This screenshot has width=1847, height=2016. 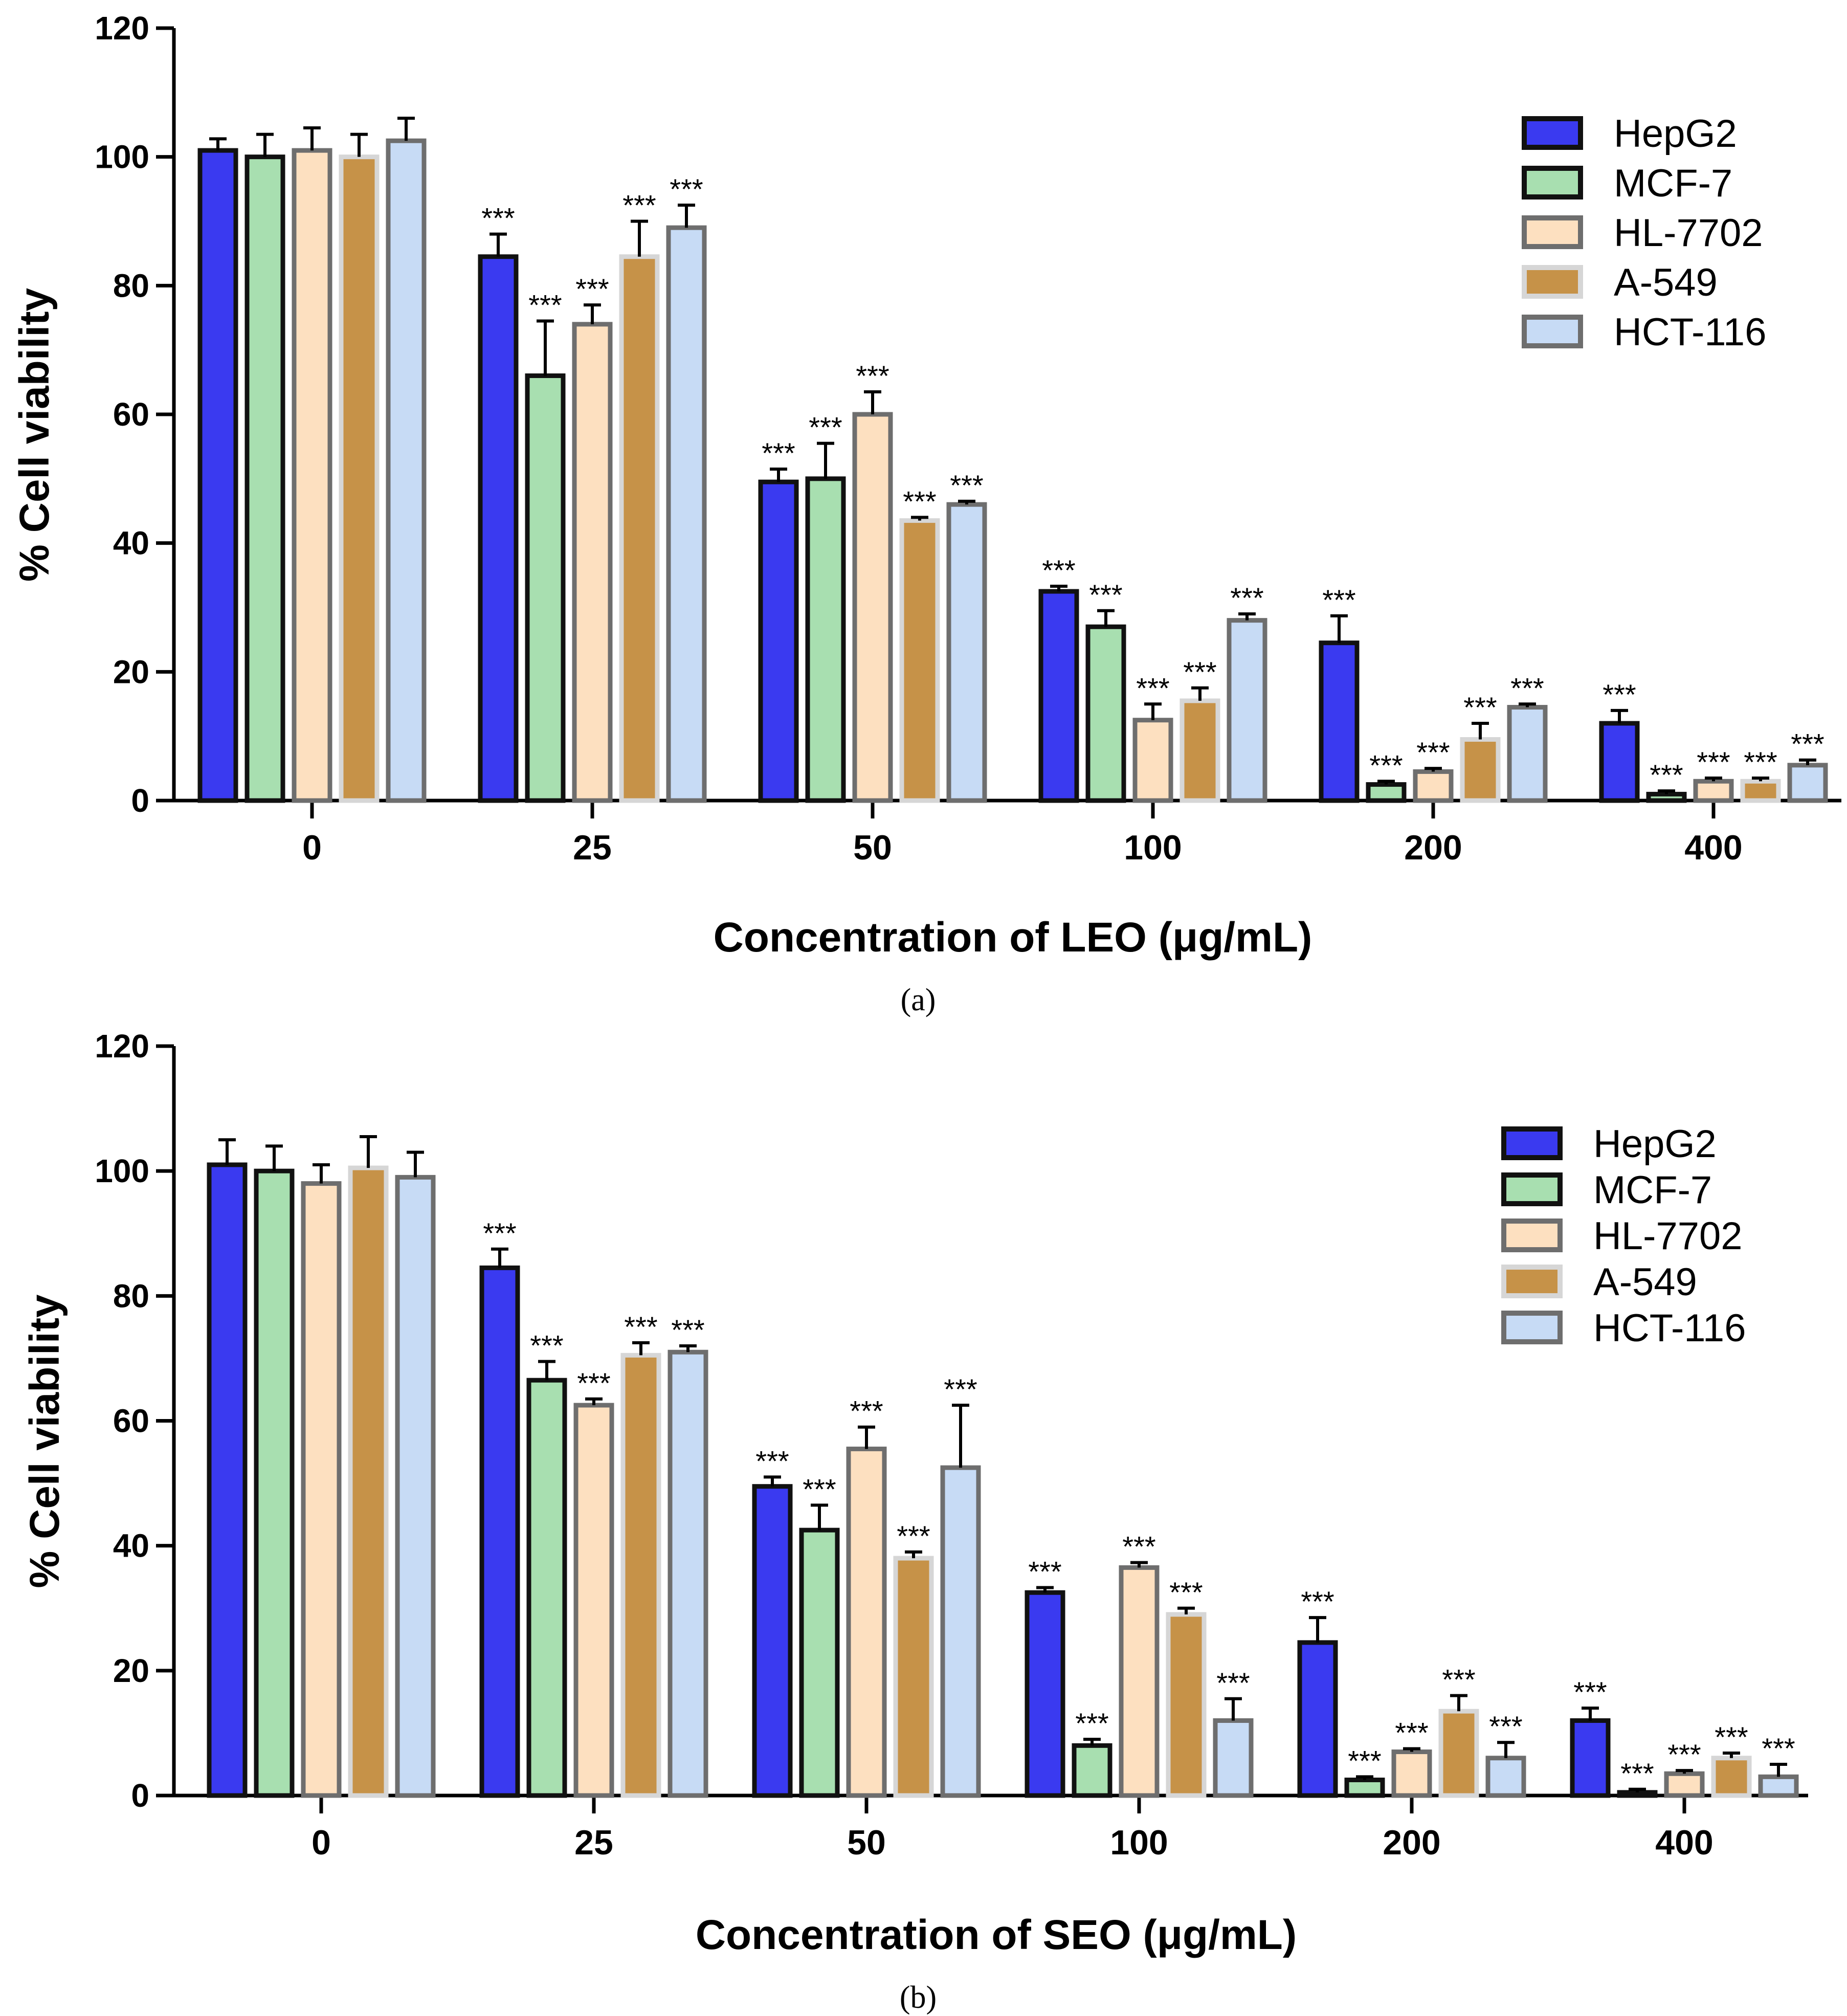 I want to click on x-axis-title: Concentration of LEO (μg/mL), so click(x=1013, y=937).